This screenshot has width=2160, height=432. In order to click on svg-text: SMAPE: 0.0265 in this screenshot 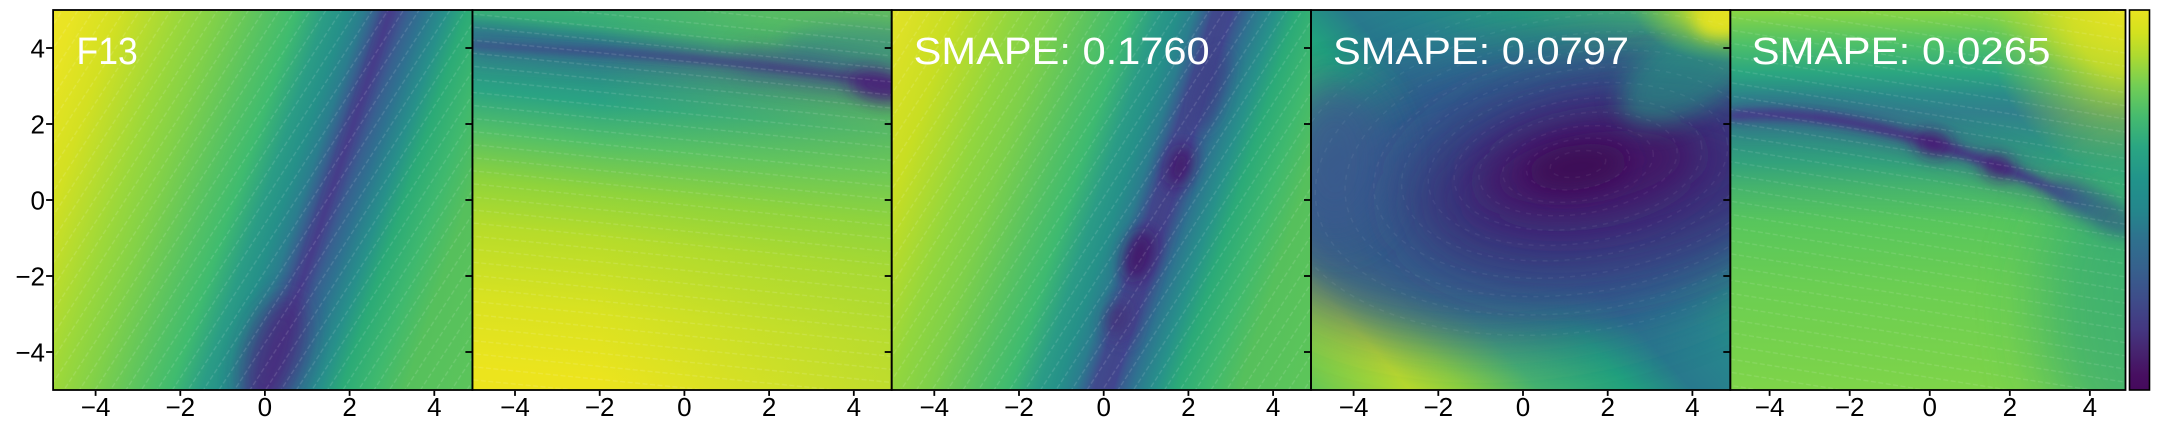, I will do `click(1901, 52)`.